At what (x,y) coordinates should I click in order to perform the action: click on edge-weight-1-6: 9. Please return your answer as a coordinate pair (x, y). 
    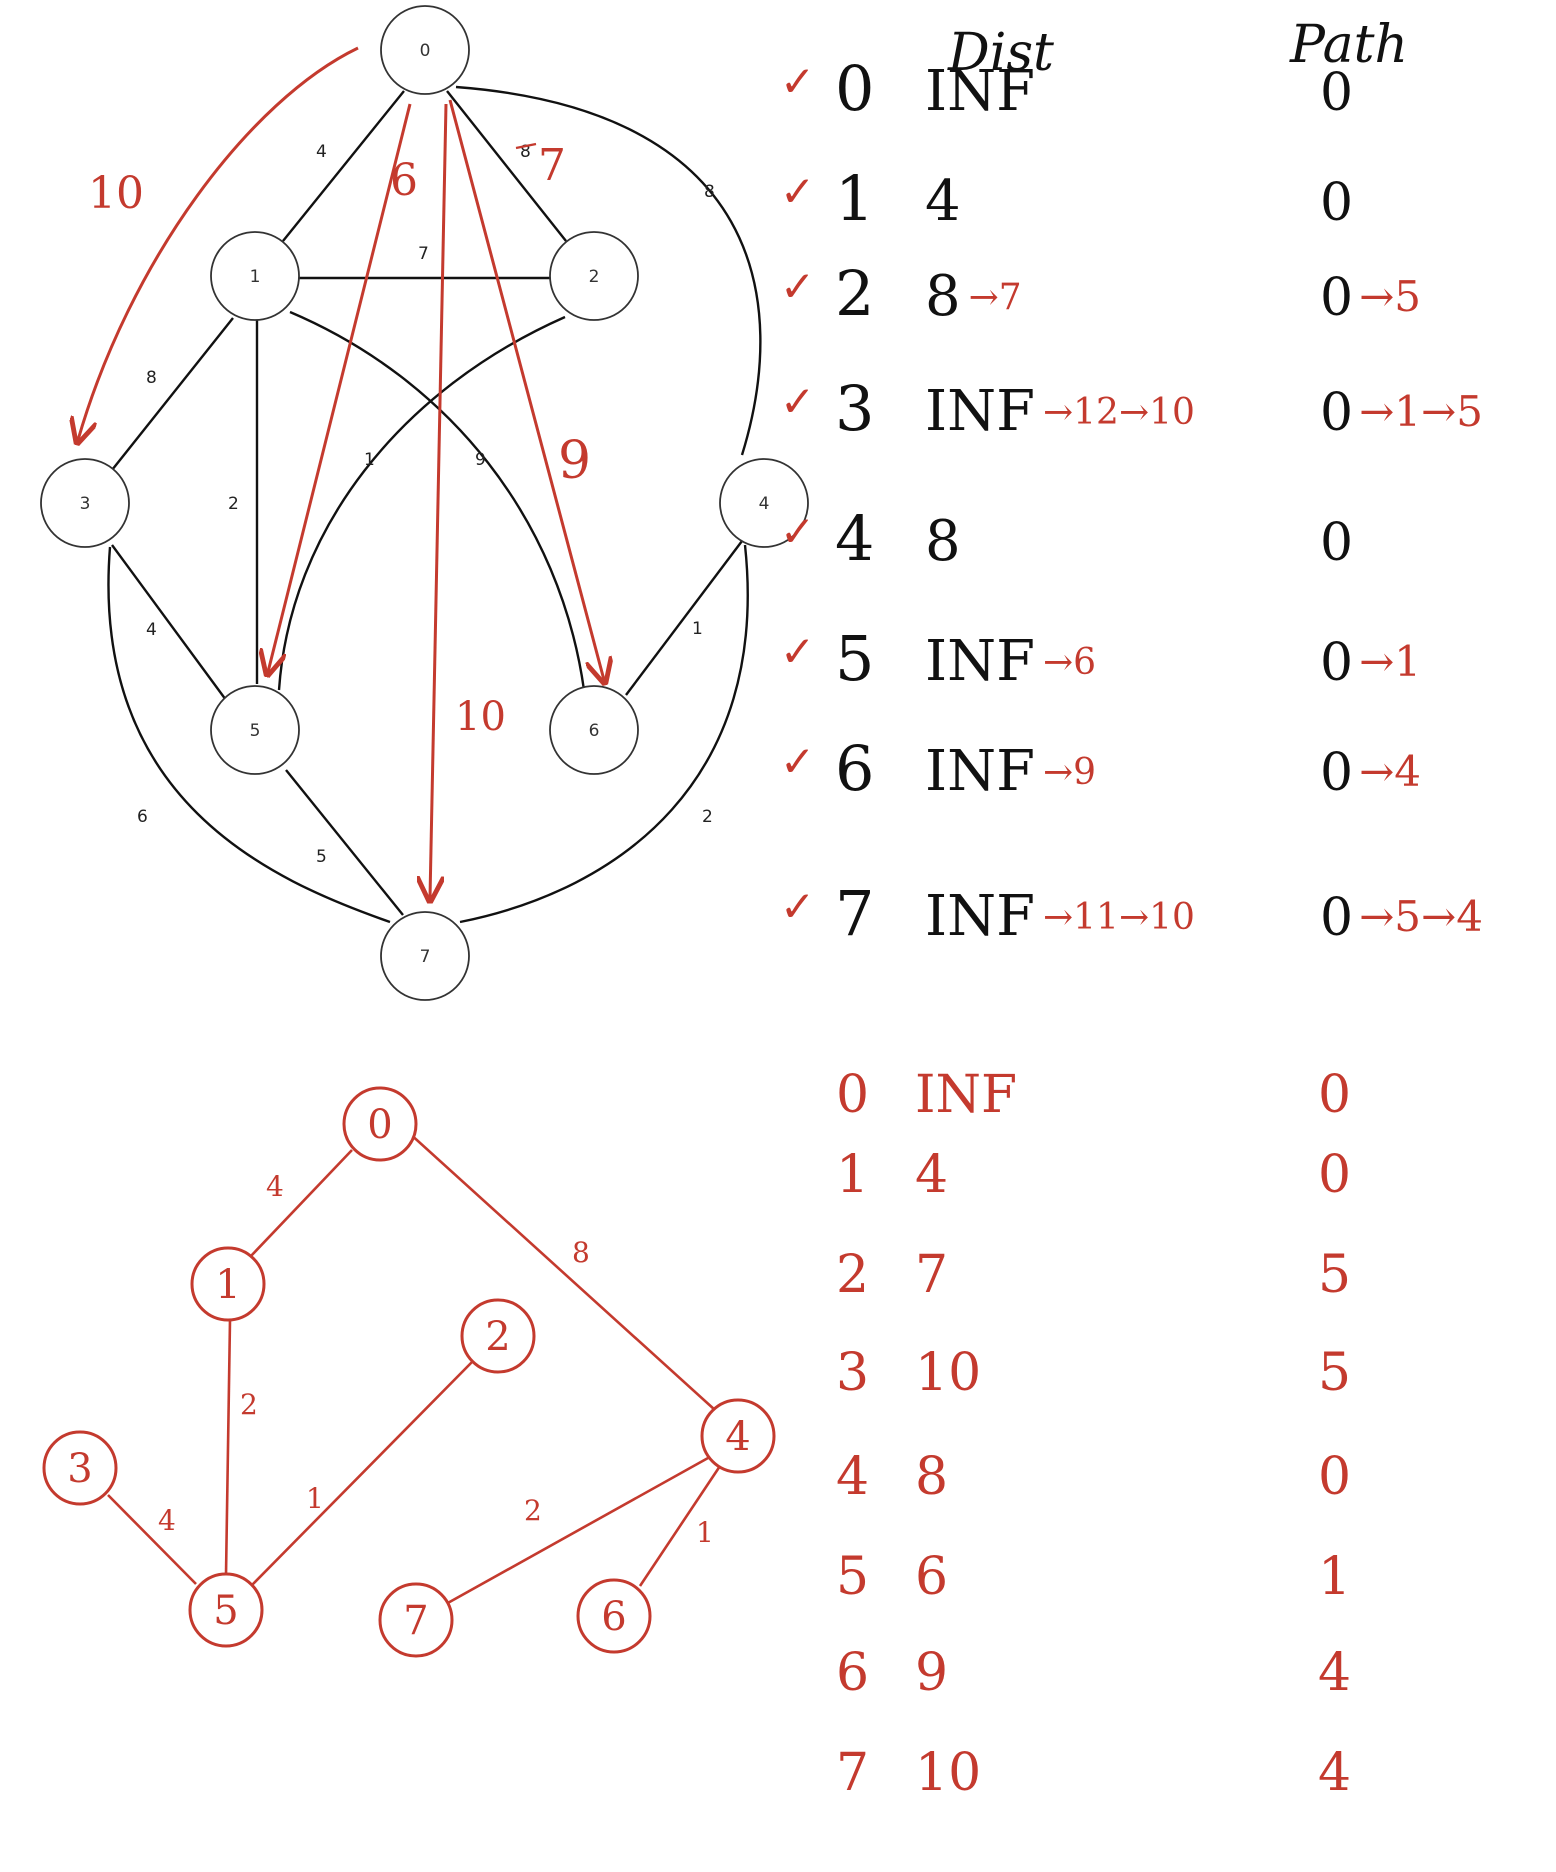
    Looking at the image, I should click on (480, 460).